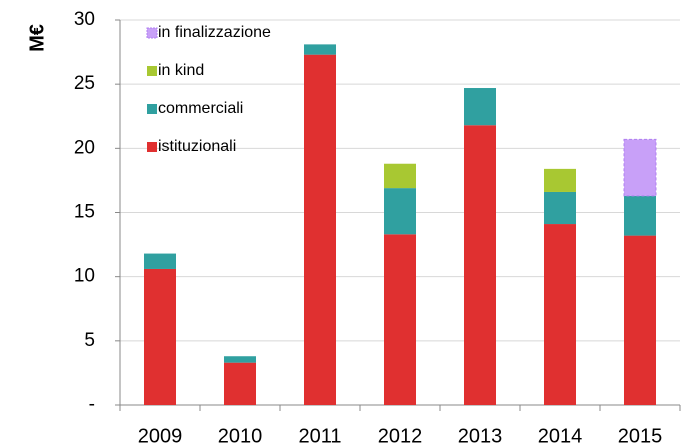  I want to click on legend-label: istituzionali, so click(197, 146).